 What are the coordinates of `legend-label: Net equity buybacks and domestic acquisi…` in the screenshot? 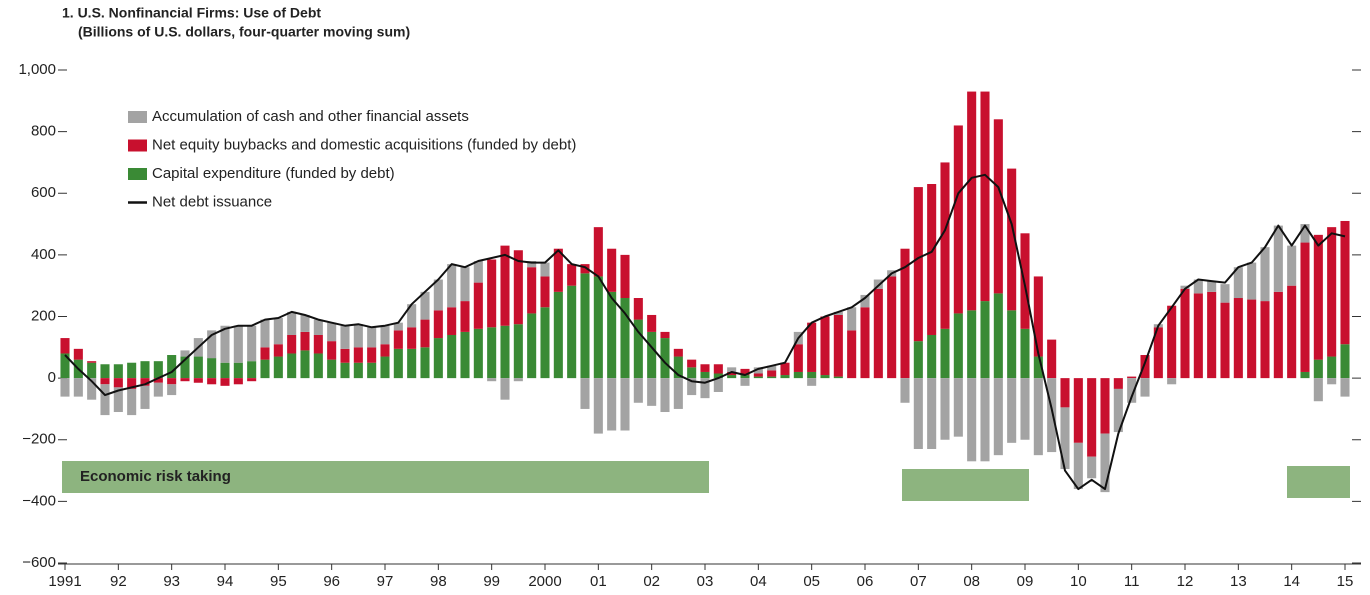 It's located at (364, 144).